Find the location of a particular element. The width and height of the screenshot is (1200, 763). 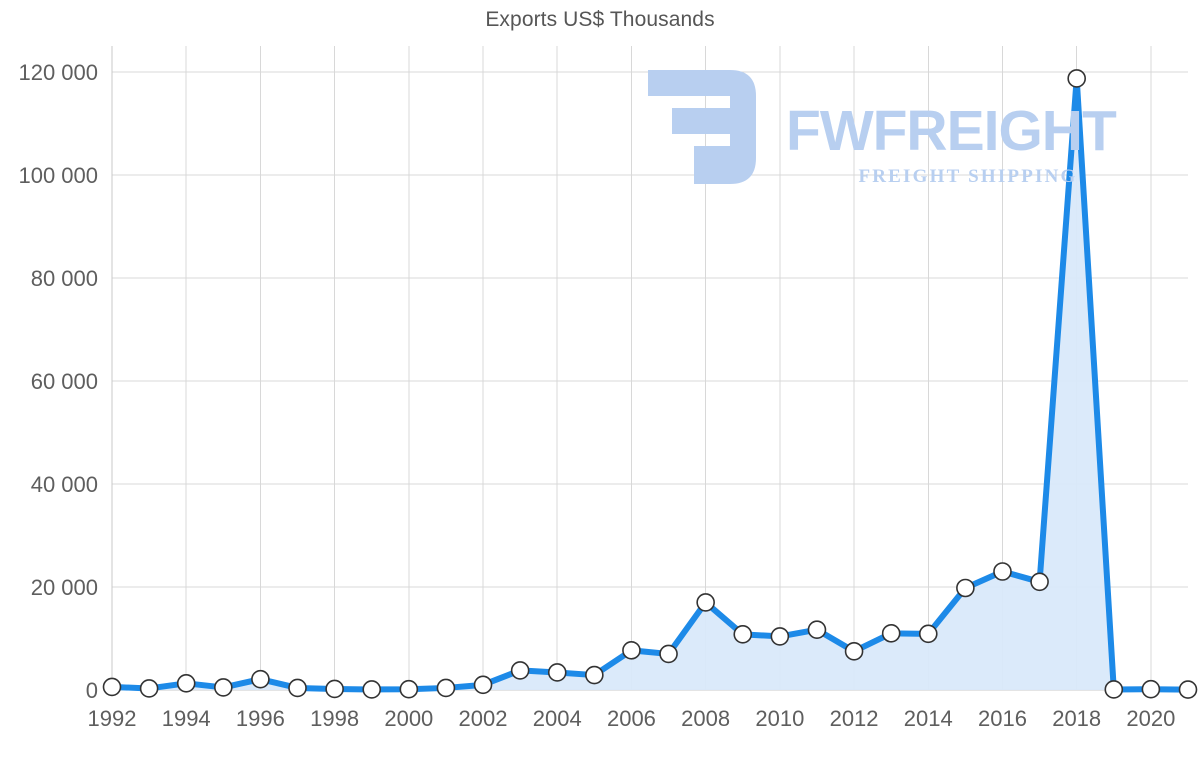

y-tick-label: 20 000 is located at coordinates (64, 587).